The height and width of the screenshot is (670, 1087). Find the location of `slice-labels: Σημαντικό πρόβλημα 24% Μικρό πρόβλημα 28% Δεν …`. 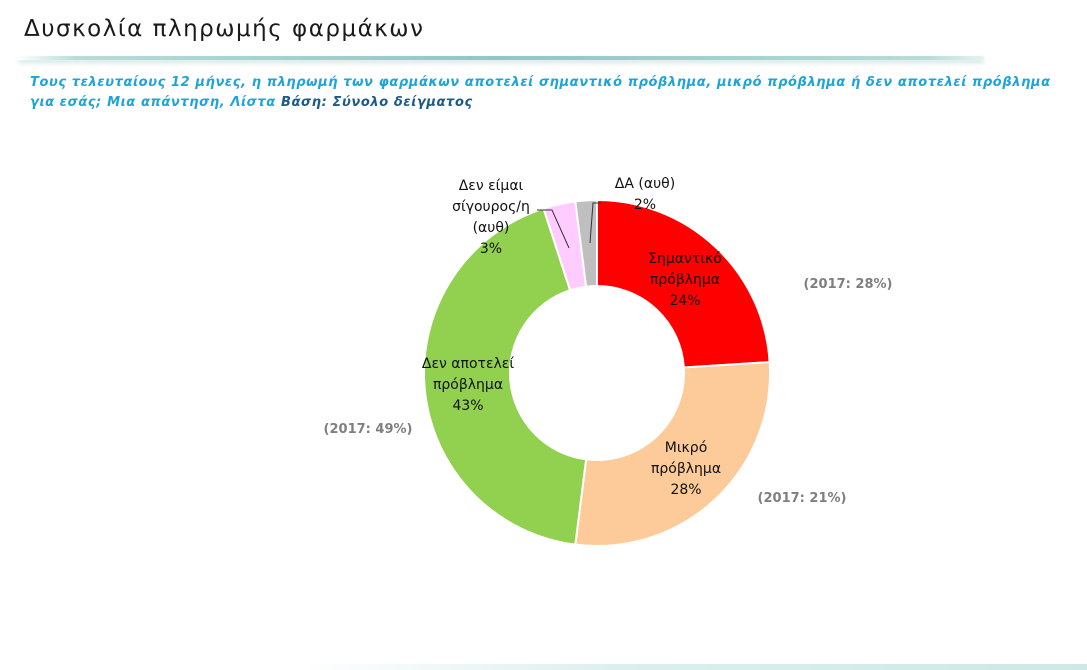

slice-labels: Σημαντικό πρόβλημα 24% Μικρό πρόβλημα 28% Δεν … is located at coordinates (572, 337).